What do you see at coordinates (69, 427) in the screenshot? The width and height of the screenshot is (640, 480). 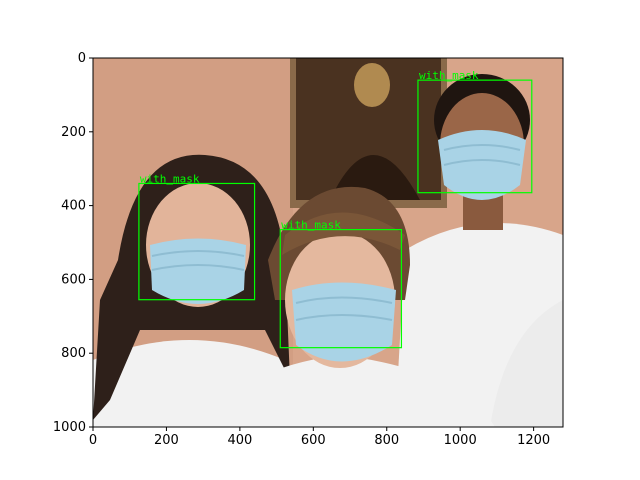 I see `y-tick-label: 1000` at bounding box center [69, 427].